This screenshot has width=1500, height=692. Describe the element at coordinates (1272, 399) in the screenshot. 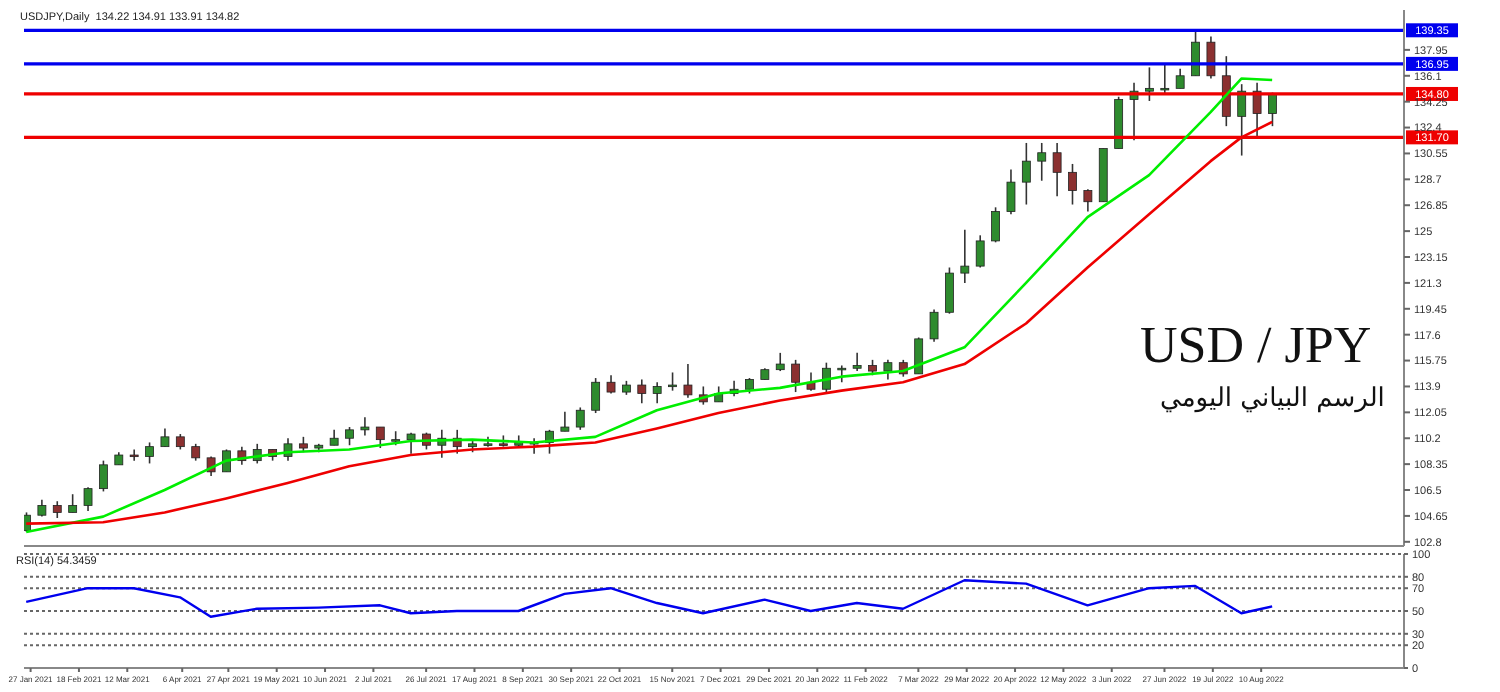

I see `annotation: الرسم البياني اليومي` at that location.